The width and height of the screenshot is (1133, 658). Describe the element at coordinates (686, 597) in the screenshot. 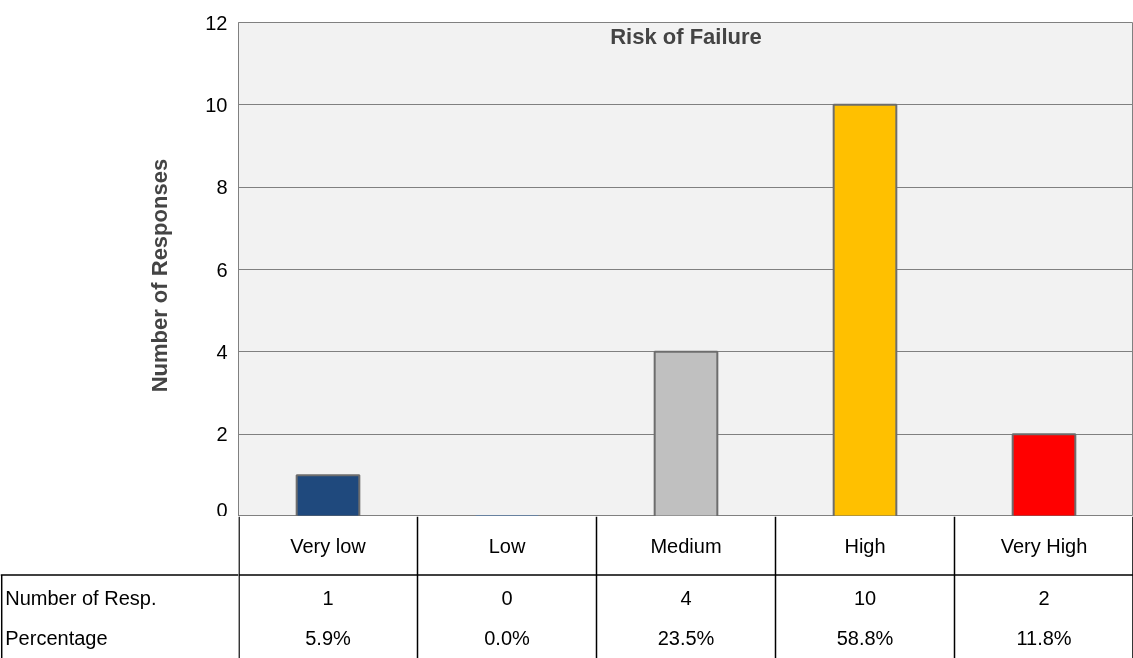

I see `data-label: 4` at that location.